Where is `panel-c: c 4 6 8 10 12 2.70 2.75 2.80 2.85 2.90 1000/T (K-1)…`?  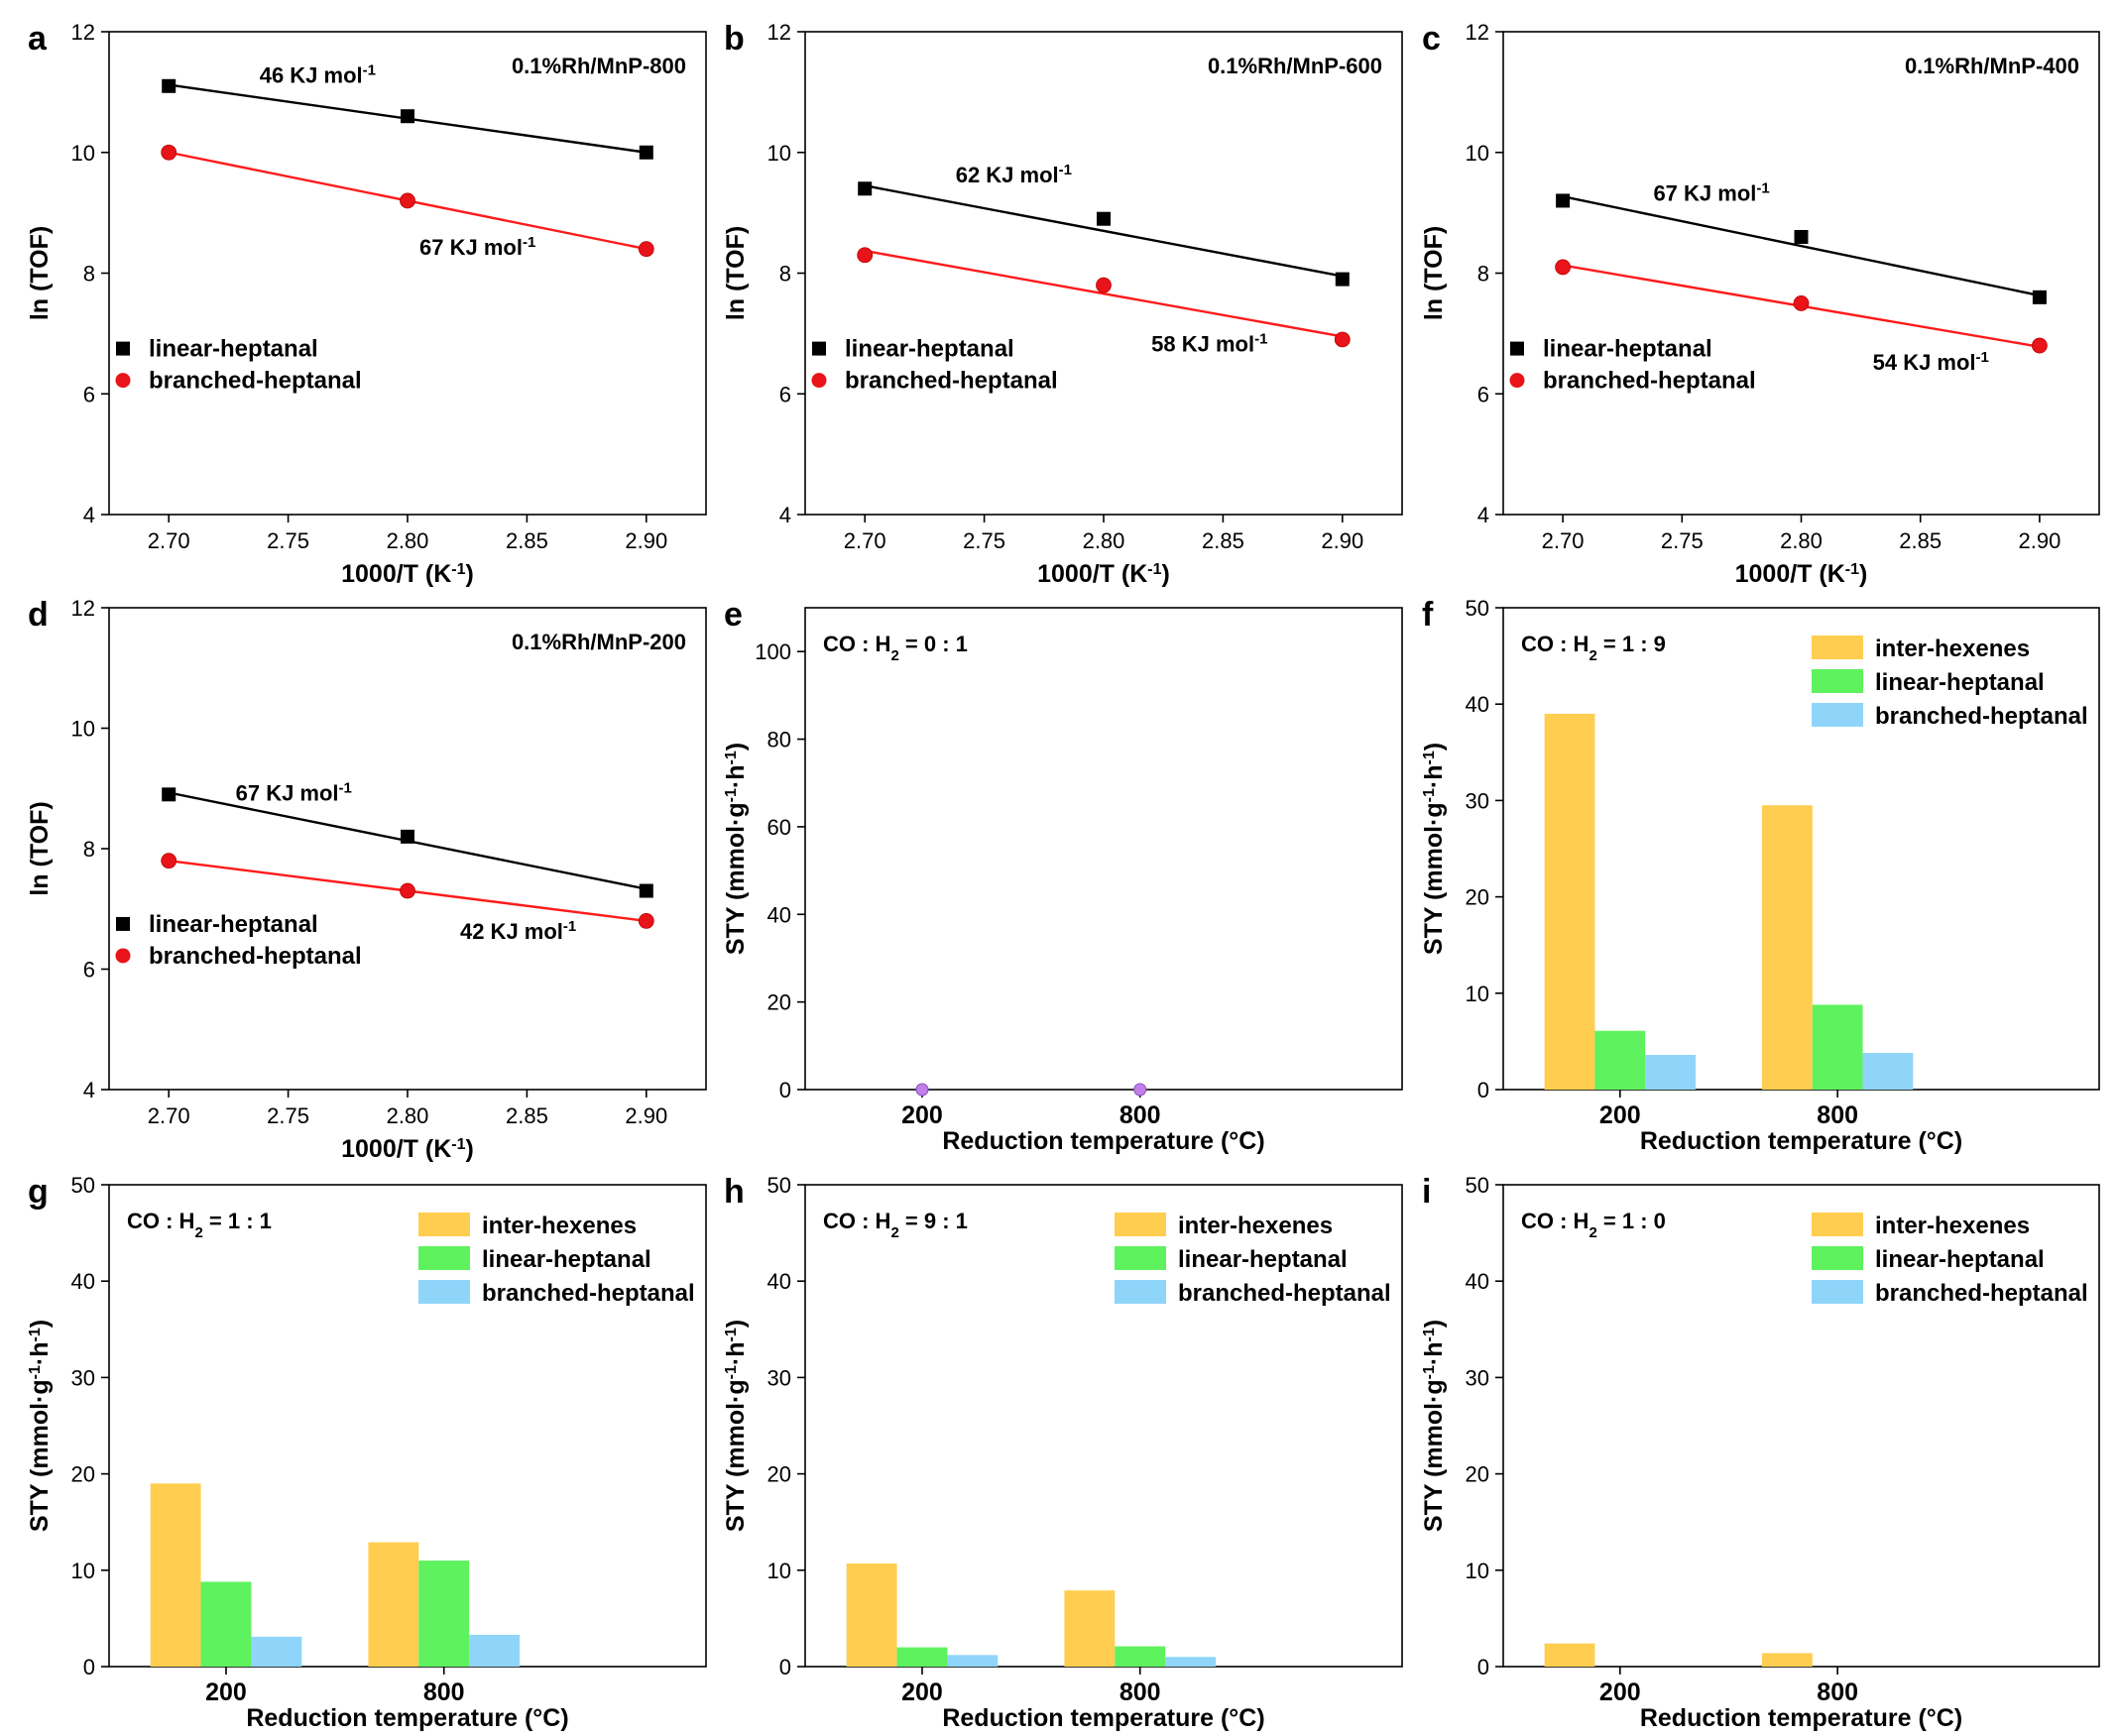
panel-c: c 4 6 8 10 12 2.70 2.75 2.80 2.85 2.90 1000/T (K-1)… is located at coordinates (1760, 304).